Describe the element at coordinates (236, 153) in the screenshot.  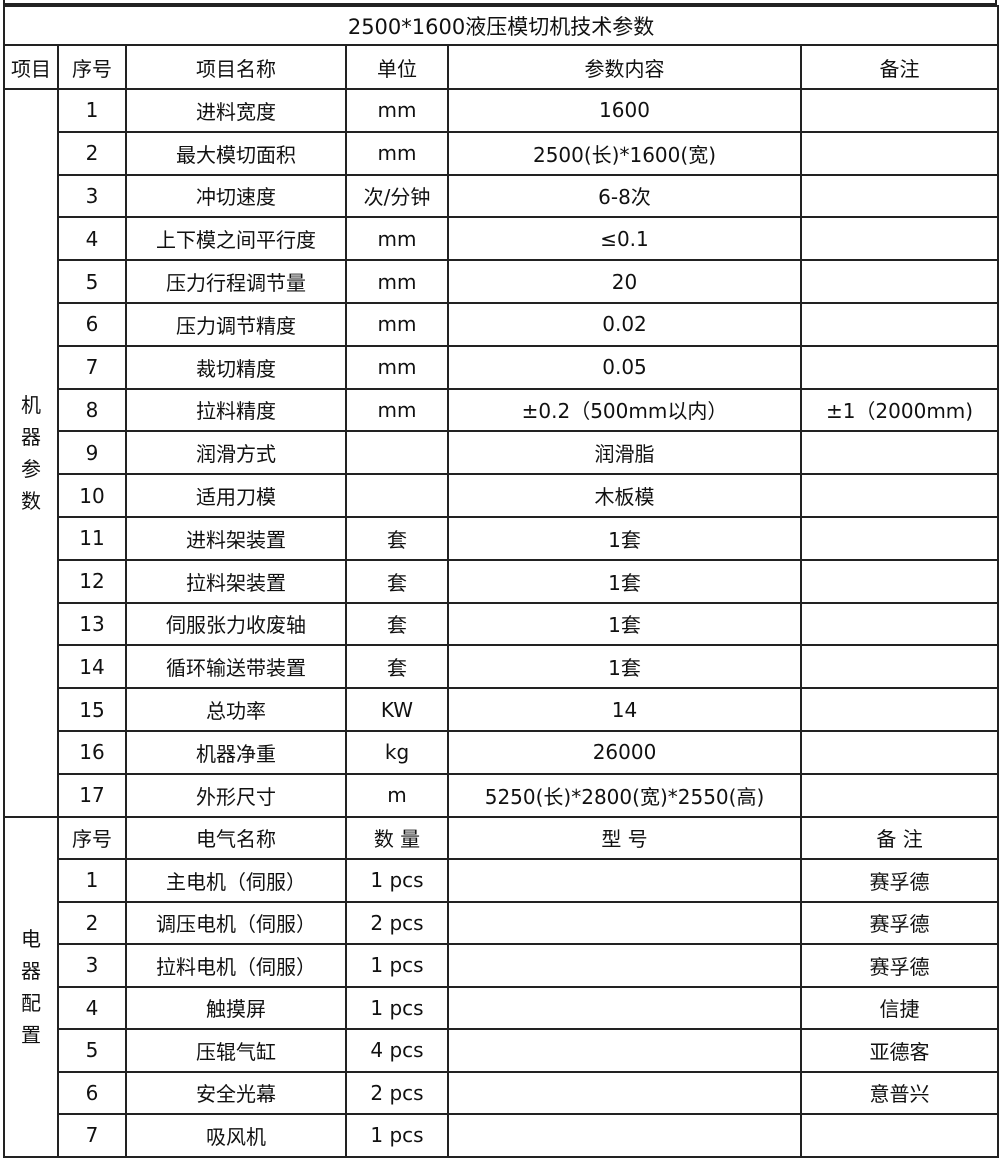
I see `cell-name: 最大模切面积` at that location.